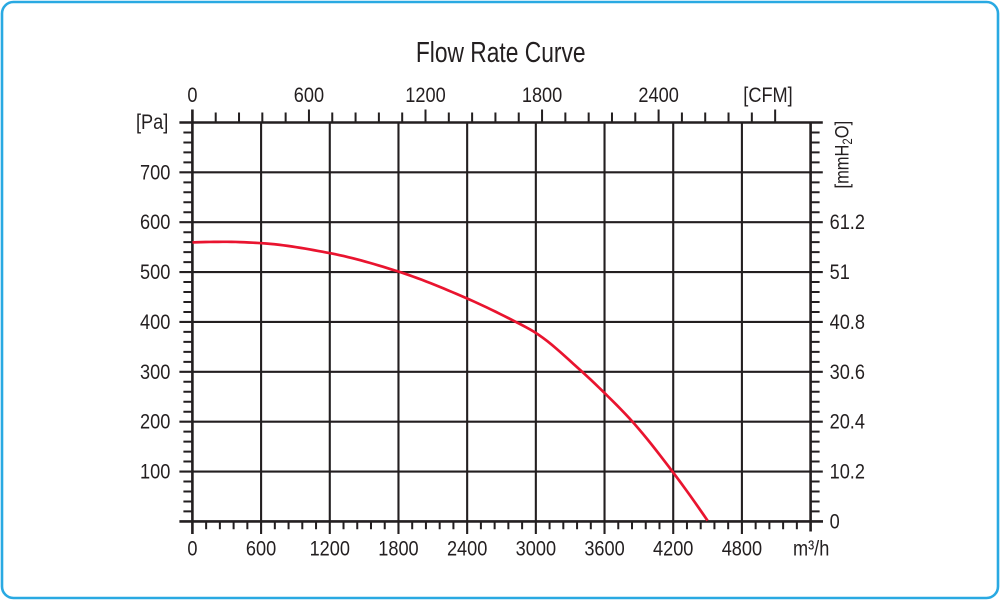  I want to click on svg-text: 3600, so click(604, 549).